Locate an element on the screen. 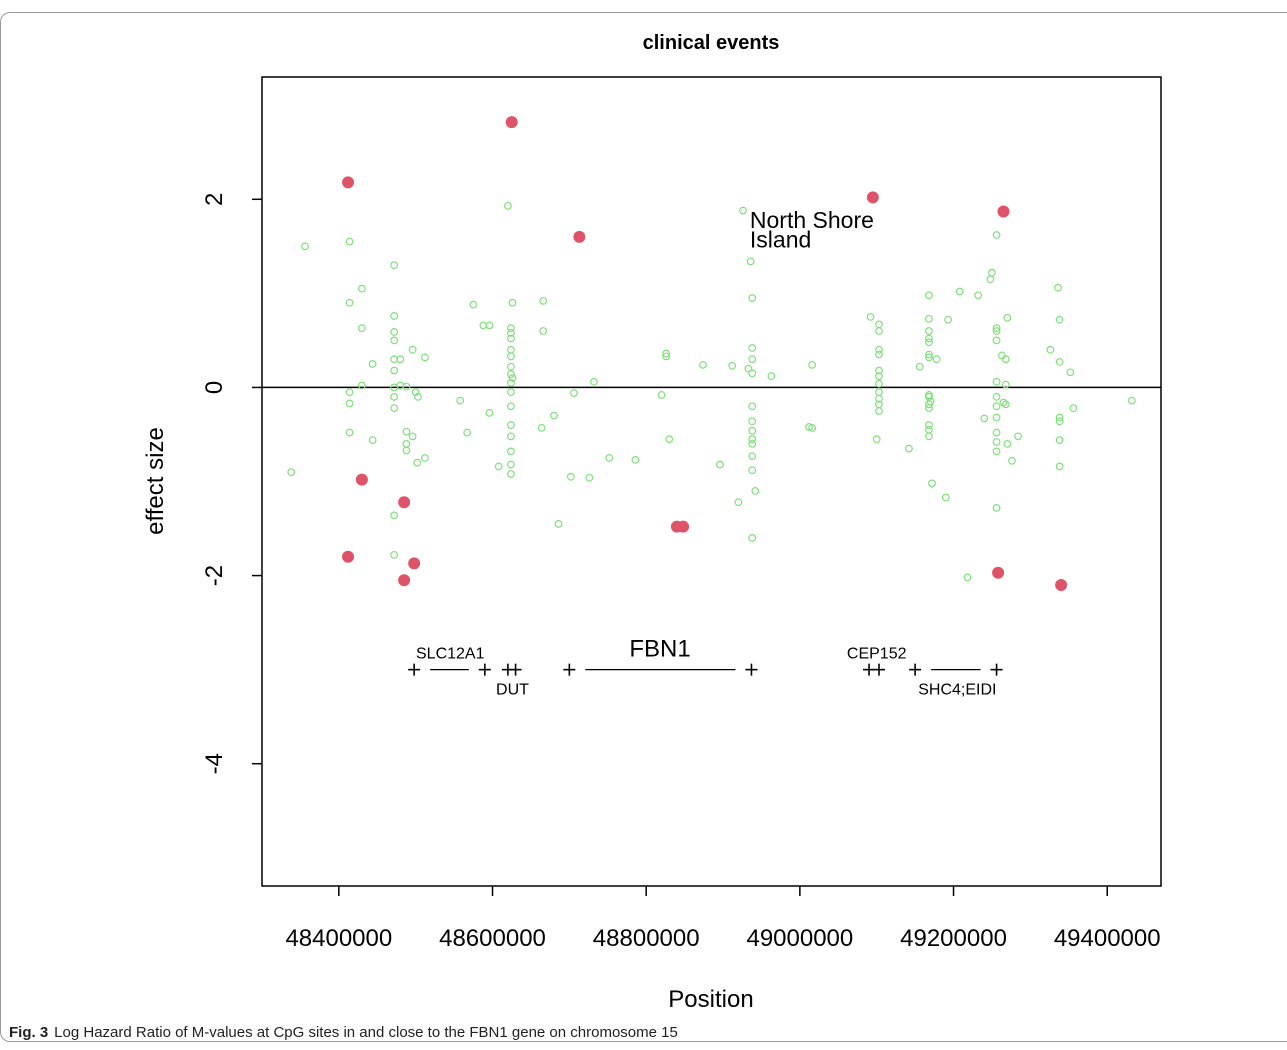  x-tick-label: 48400000 is located at coordinates (338, 938).